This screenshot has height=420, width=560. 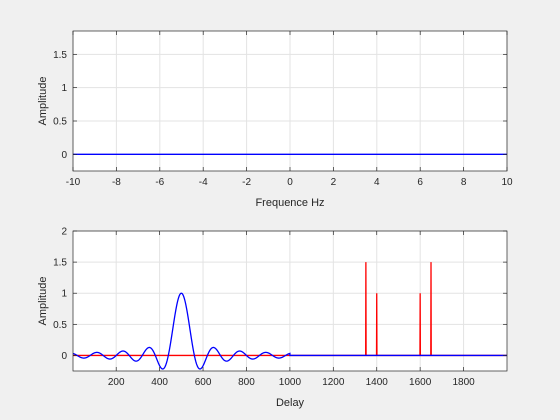 I want to click on top-x-tick-label-3: -4, so click(x=203, y=182).